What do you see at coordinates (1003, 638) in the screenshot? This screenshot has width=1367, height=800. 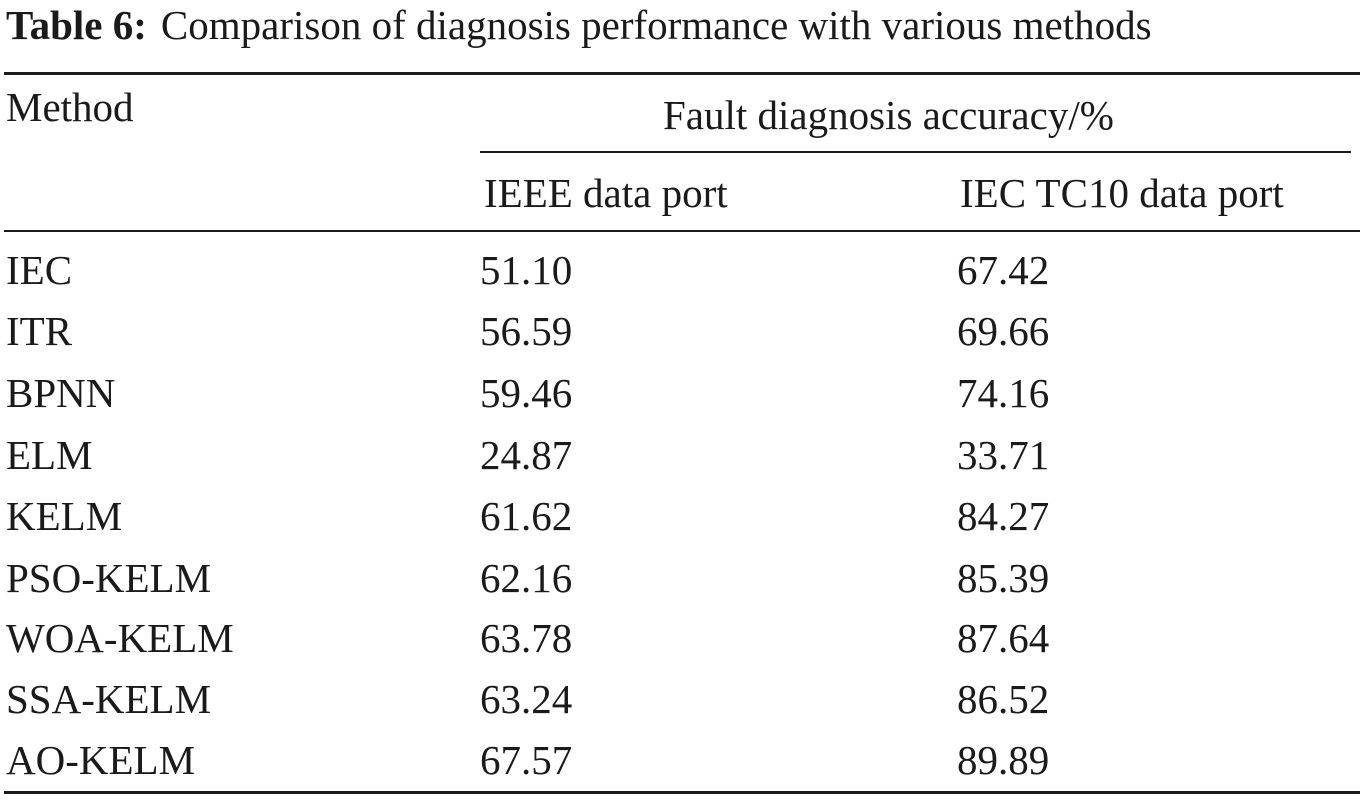 I see `cell-iec: 87.64` at bounding box center [1003, 638].